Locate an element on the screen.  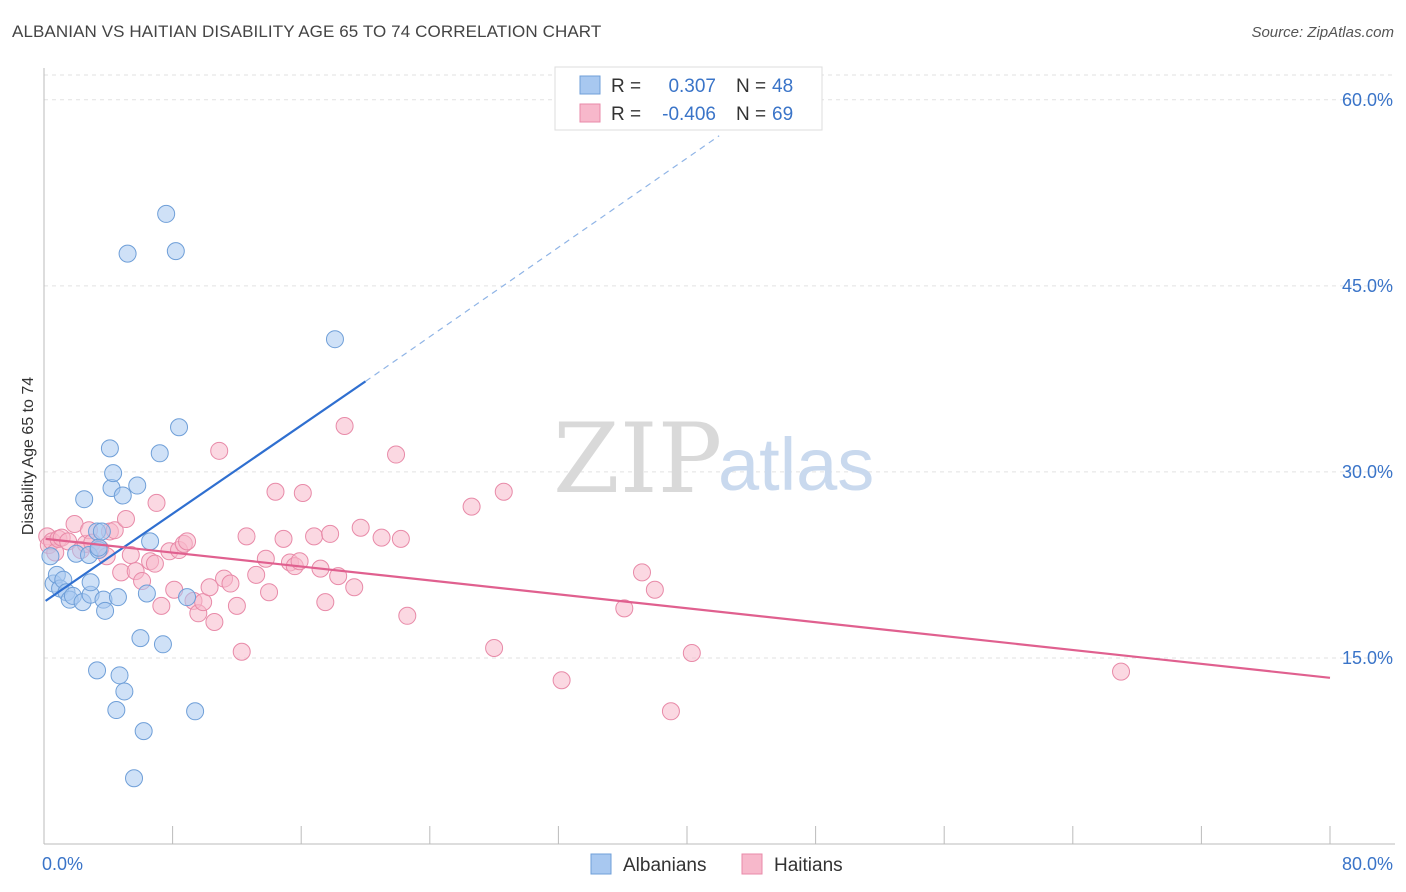
series-legend-label-albanians: Albanians is located at coordinates (664, 865).